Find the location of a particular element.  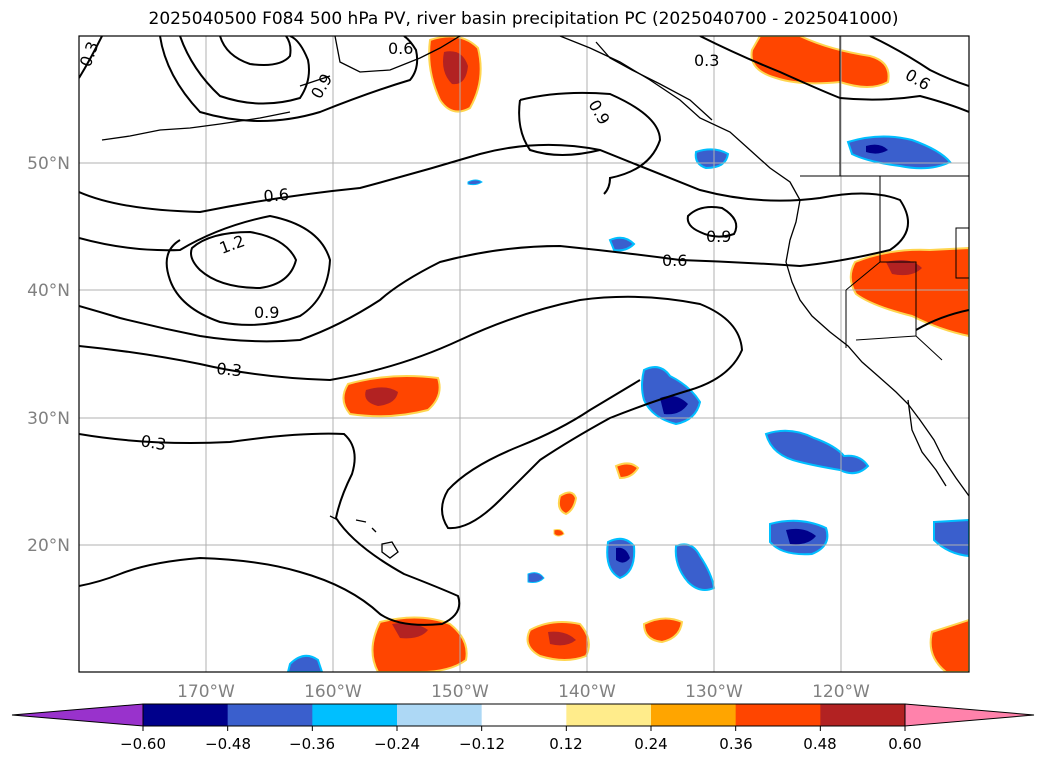

colorbar-tick-label: 0.12 is located at coordinates (565, 744).